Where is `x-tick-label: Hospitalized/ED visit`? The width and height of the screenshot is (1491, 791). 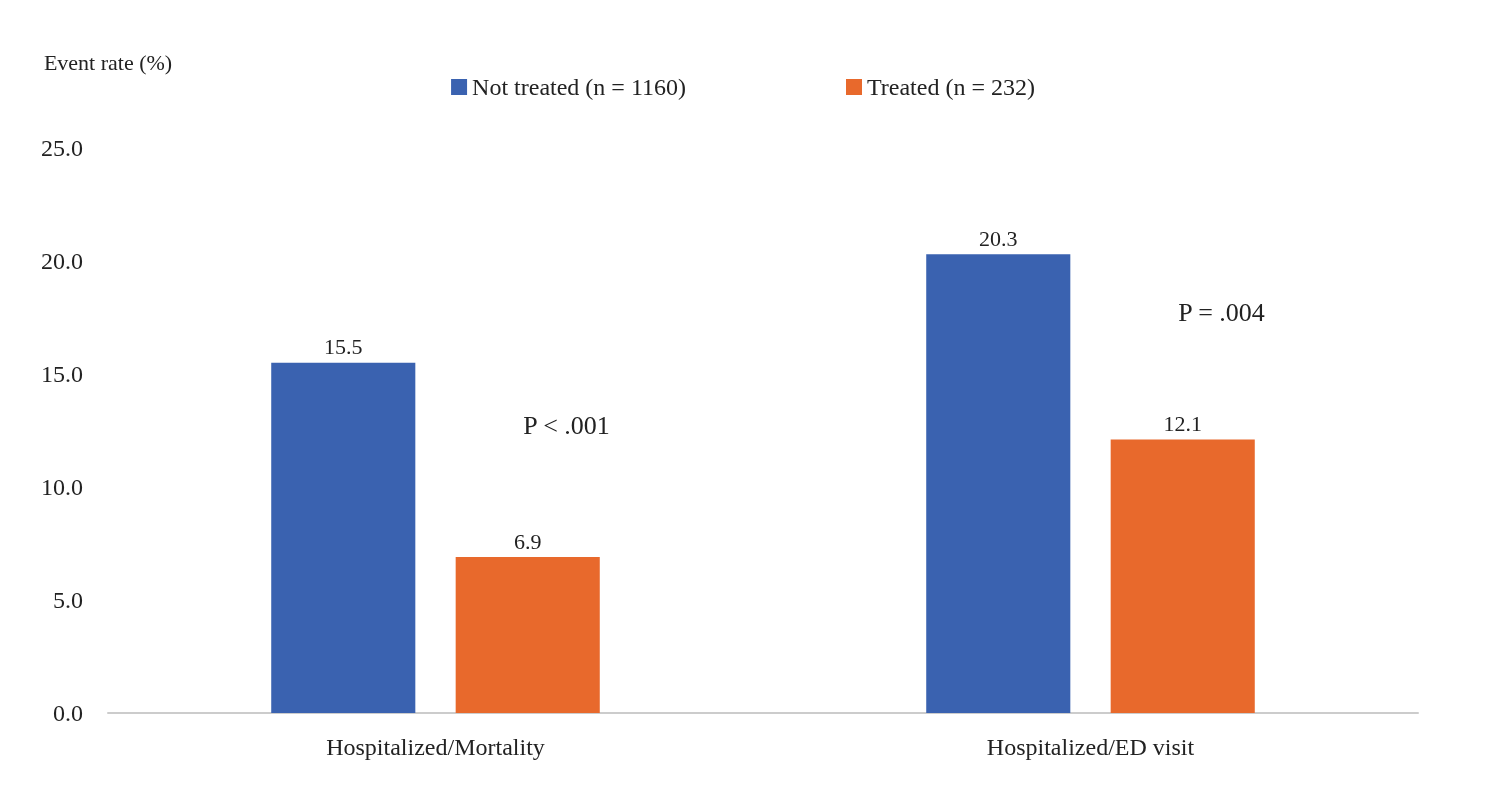 x-tick-label: Hospitalized/ED visit is located at coordinates (1090, 747).